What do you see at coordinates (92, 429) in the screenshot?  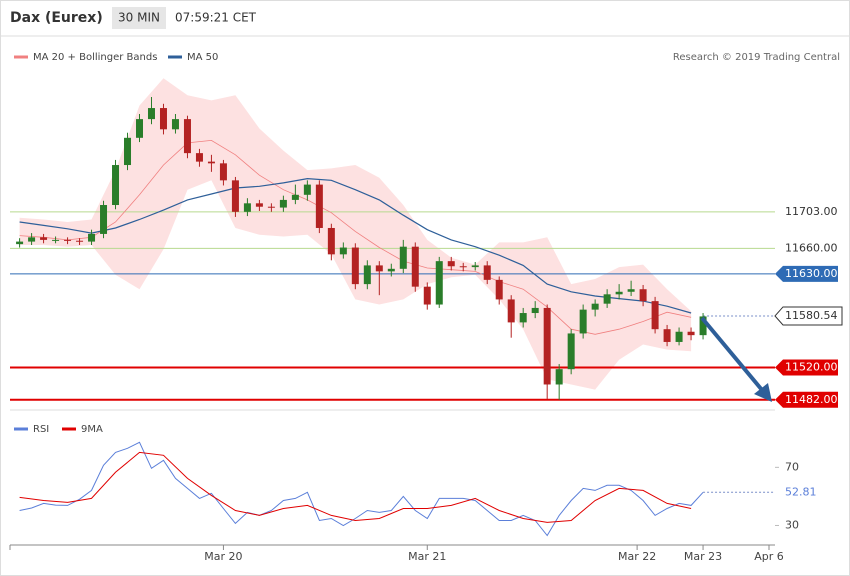 I see `legend-label: 9MA` at bounding box center [92, 429].